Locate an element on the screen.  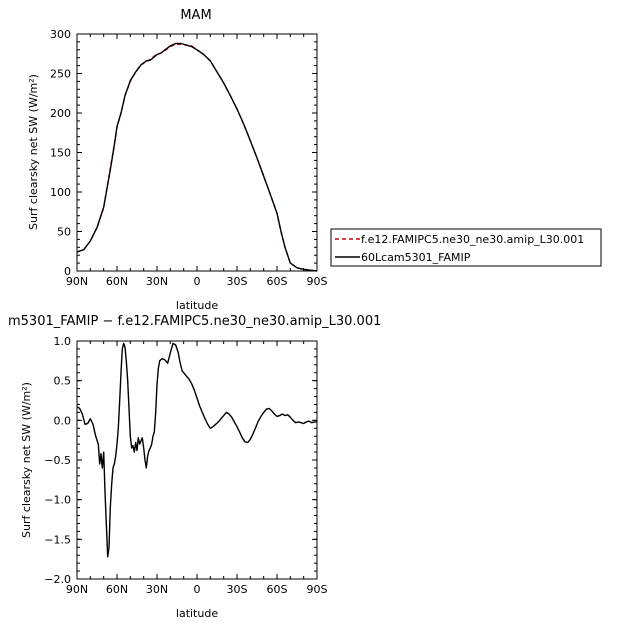
top-x-tick-label: 30S is located at coordinates (237, 281).